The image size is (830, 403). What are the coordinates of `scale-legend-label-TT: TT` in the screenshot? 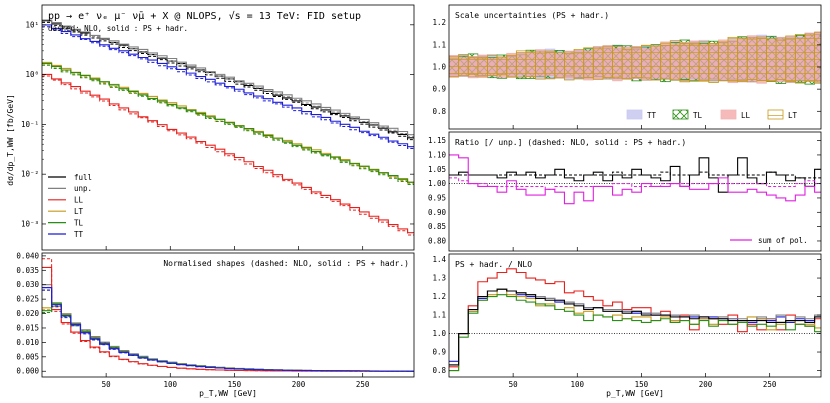 It's located at (652, 115).